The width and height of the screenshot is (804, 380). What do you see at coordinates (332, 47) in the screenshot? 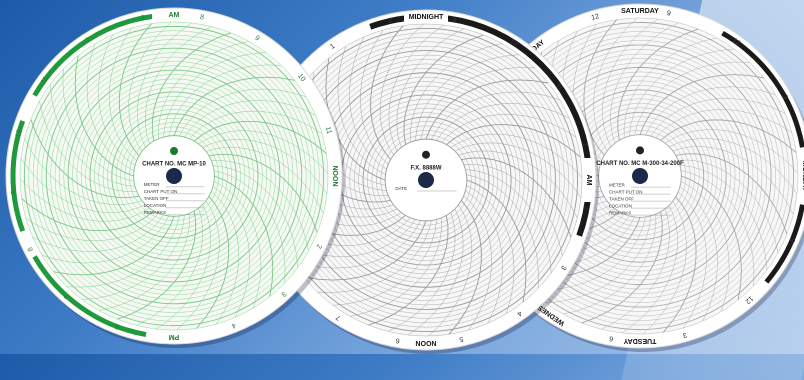
I see `black-rim-number: 1` at bounding box center [332, 47].